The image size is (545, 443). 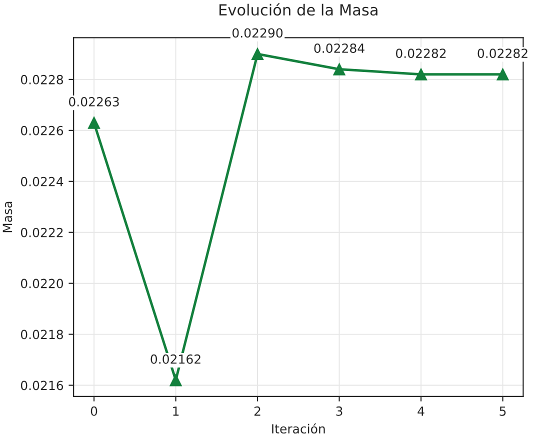 What do you see at coordinates (42, 131) in the screenshot?
I see `y-tick-label: 0.0226` at bounding box center [42, 131].